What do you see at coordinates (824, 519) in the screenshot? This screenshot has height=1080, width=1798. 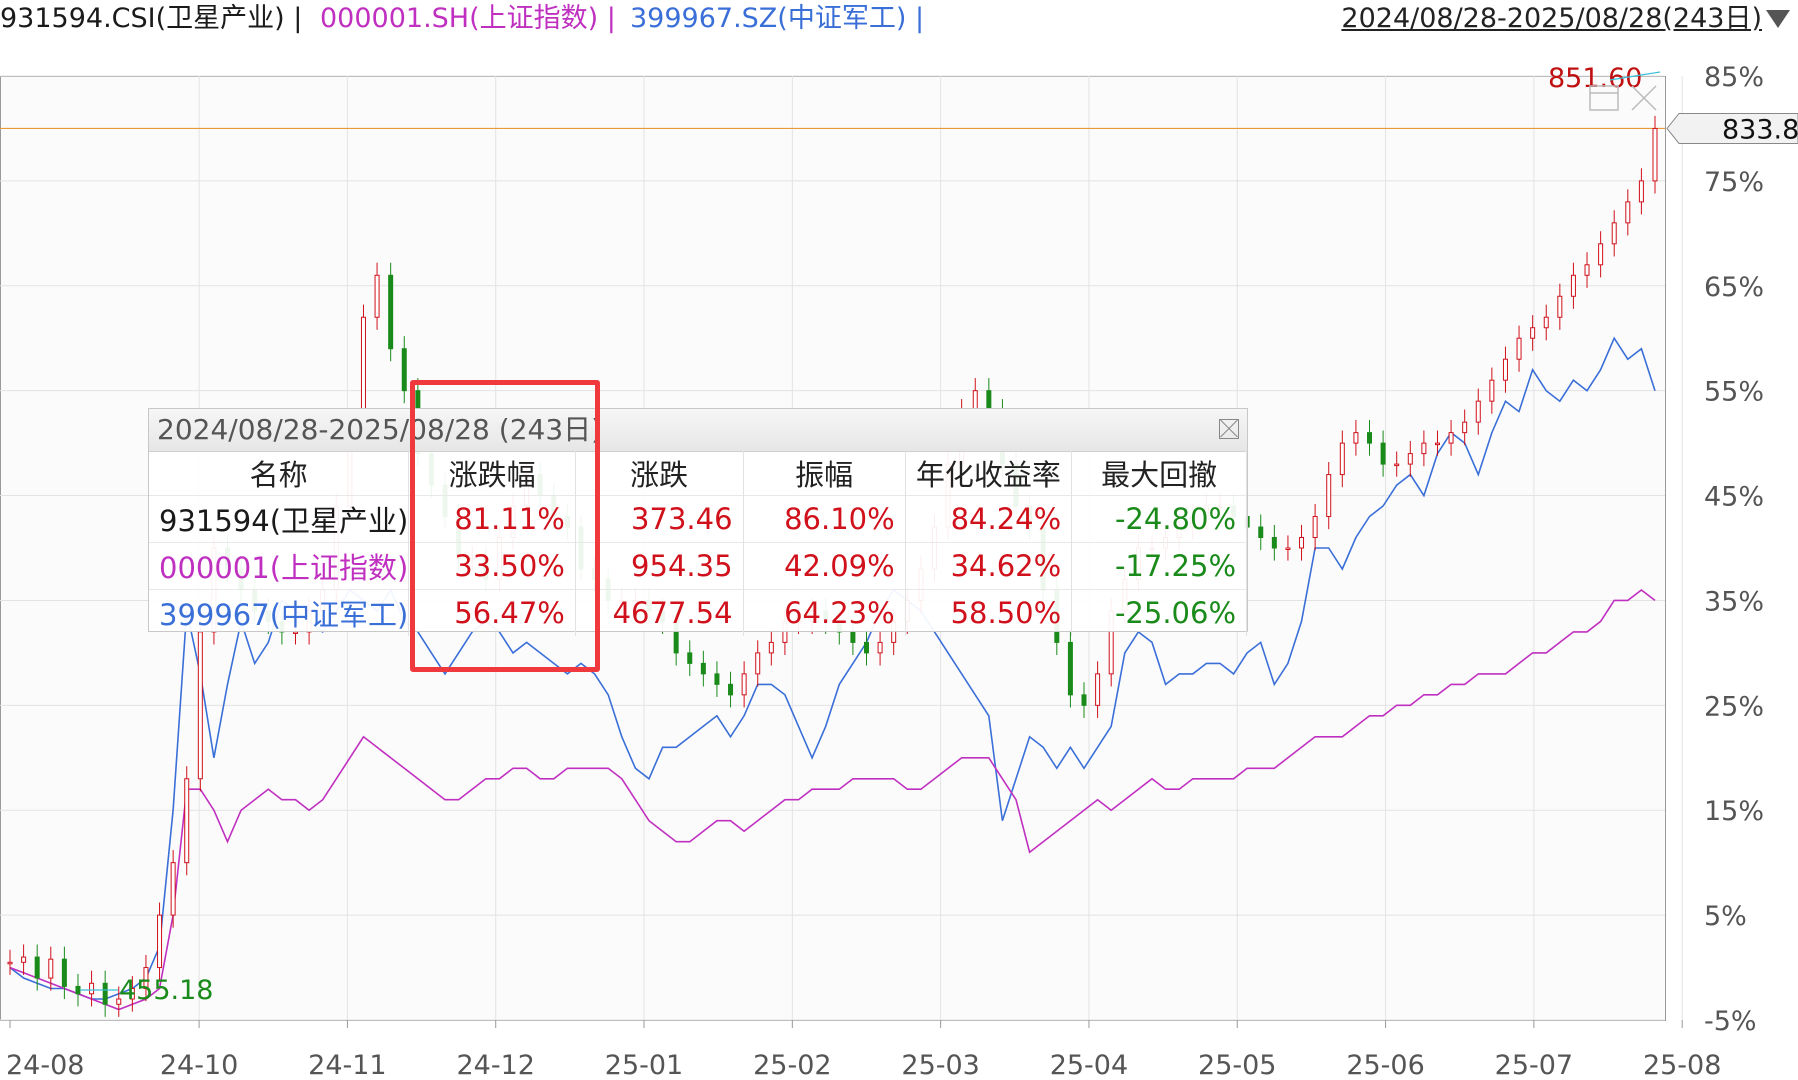 I see `row-amplitude: 86.10%` at bounding box center [824, 519].